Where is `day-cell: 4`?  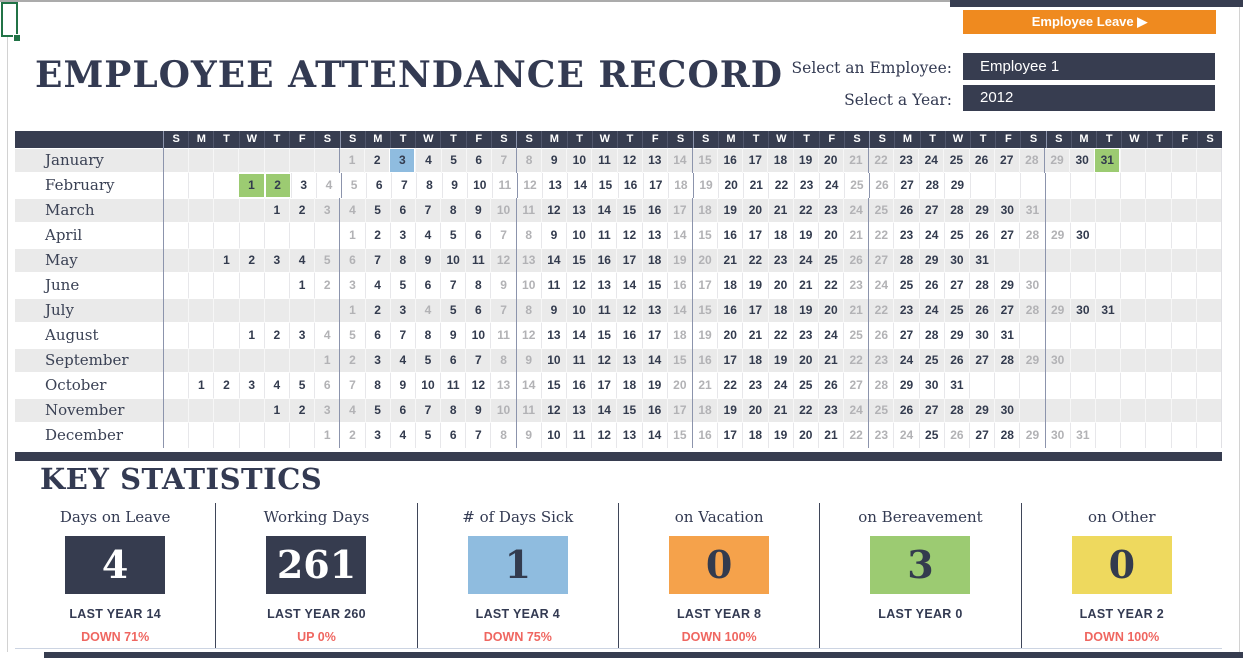 day-cell: 4 is located at coordinates (427, 235).